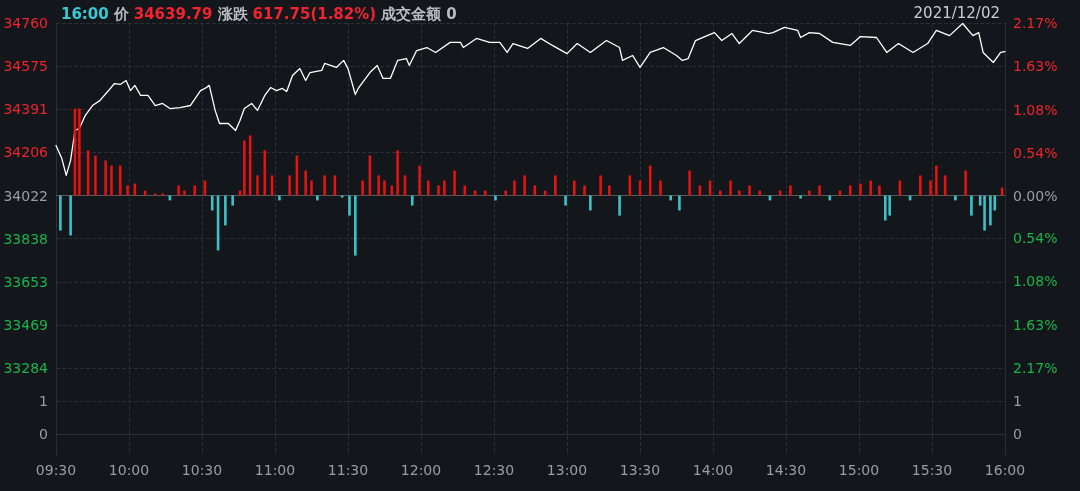  What do you see at coordinates (25, 281) in the screenshot?
I see `y-tick-label: 33653` at bounding box center [25, 281].